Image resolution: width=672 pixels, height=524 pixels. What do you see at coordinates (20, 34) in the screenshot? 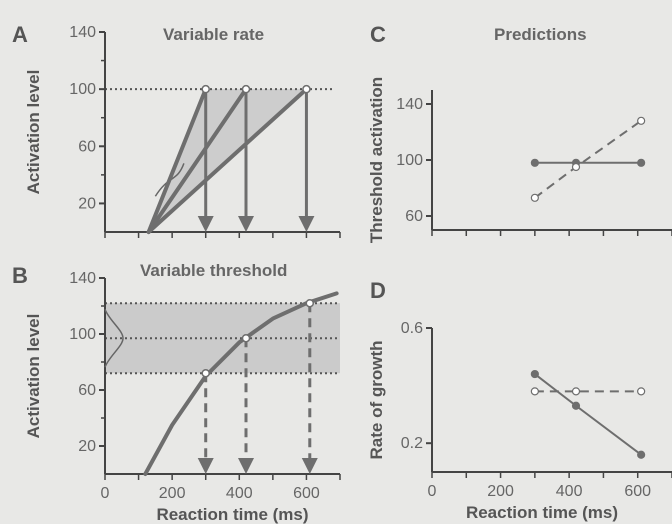
I see `panel-label-a: A` at bounding box center [20, 34].